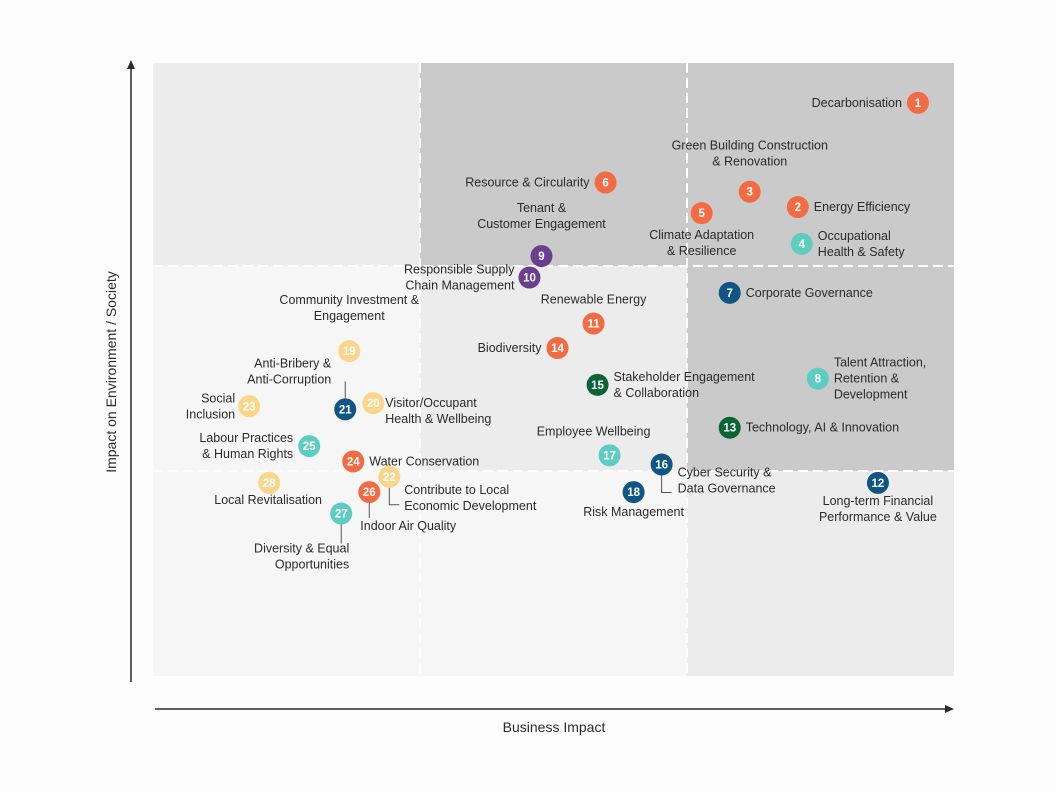 The height and width of the screenshot is (792, 1056). I want to click on point-label-line: Opportunities, so click(312, 565).